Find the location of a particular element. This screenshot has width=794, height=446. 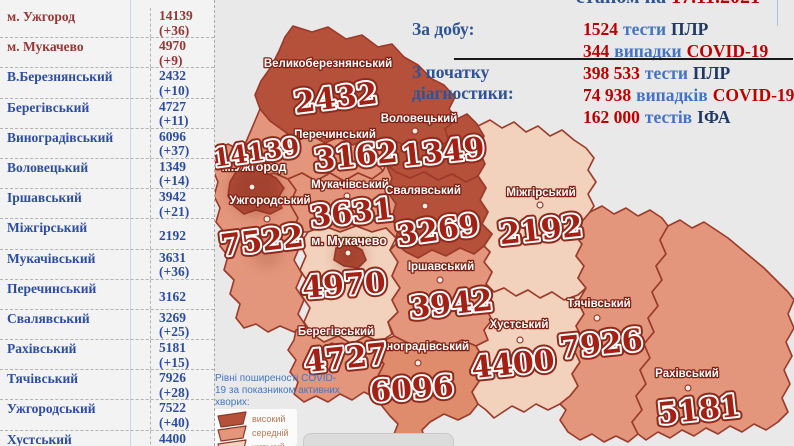

table-row: В.Березнянський 2432 (+10) is located at coordinates (107, 83).